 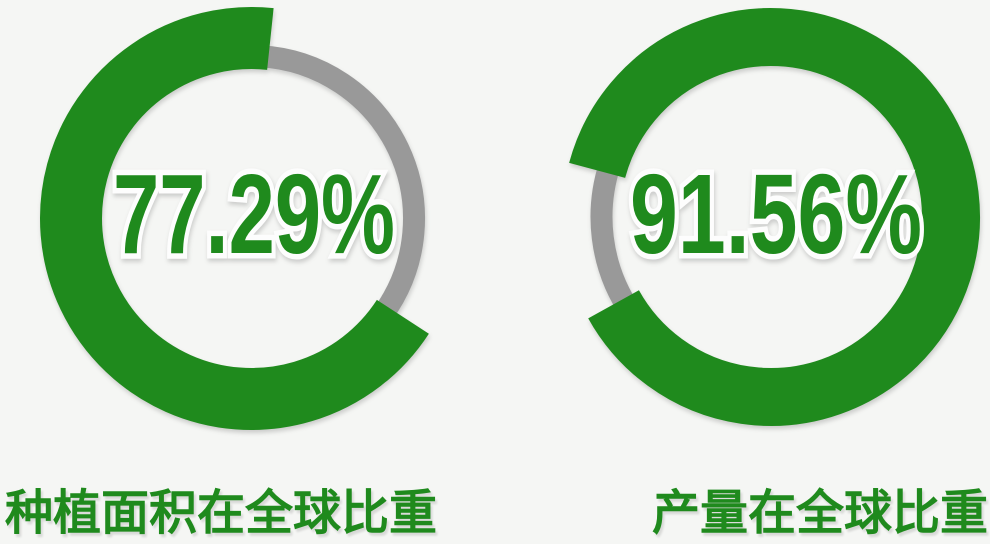 I want to click on chart-title-planting-area: 种植面积在全球比重, so click(x=221, y=513).